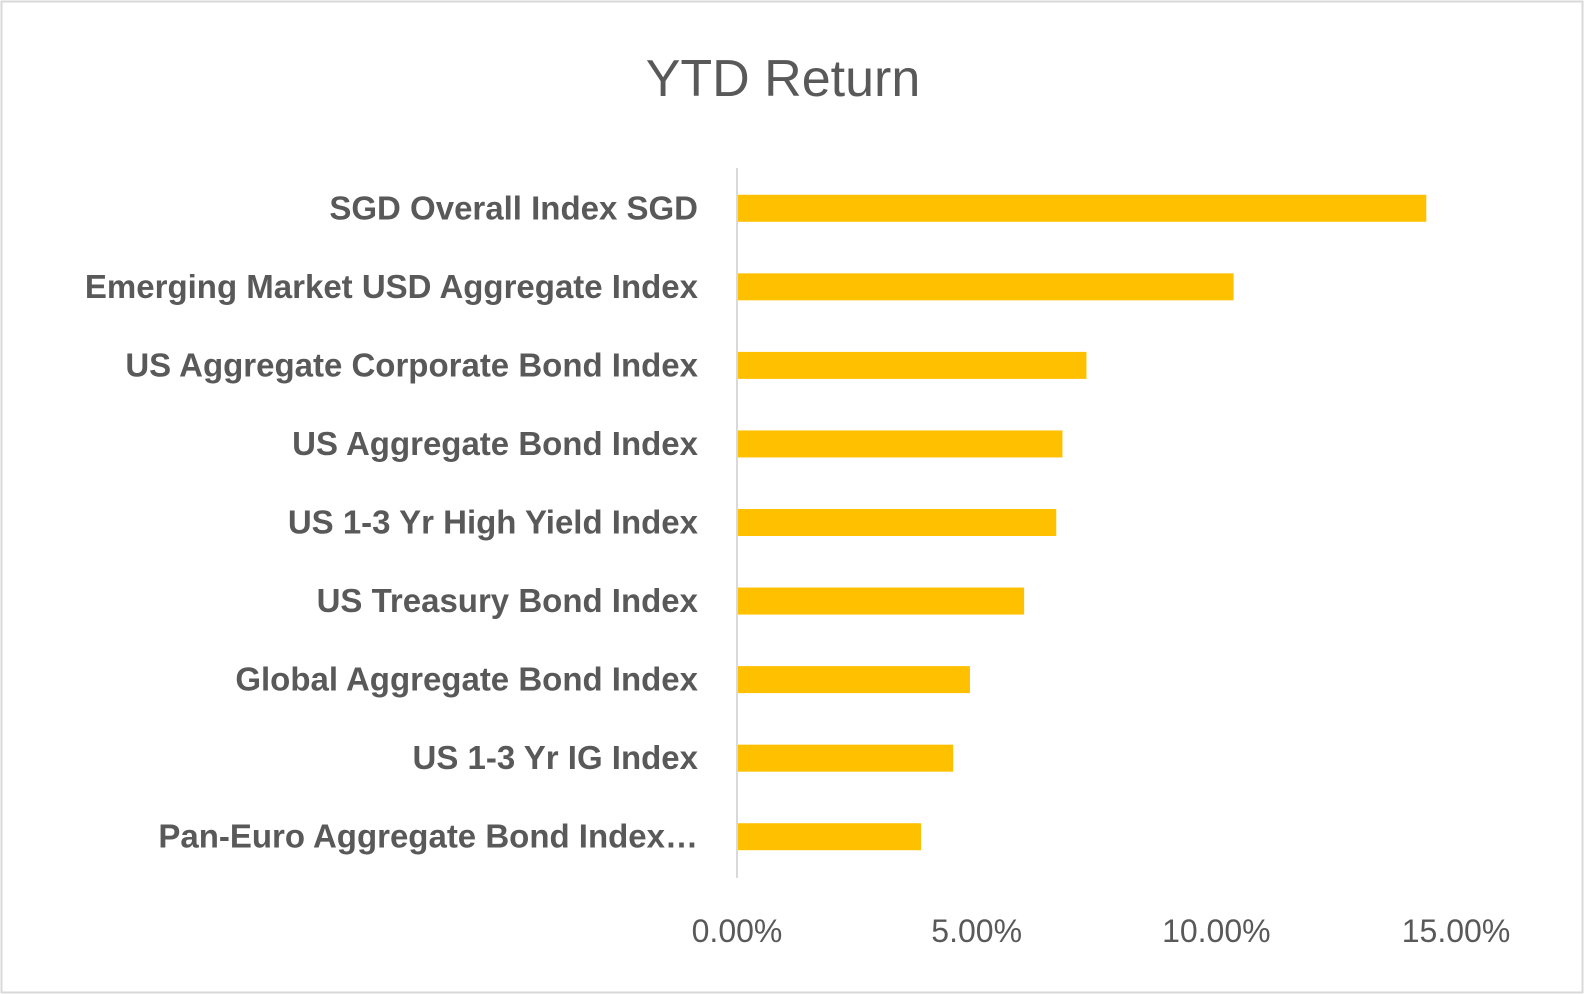  Describe the element at coordinates (783, 79) in the screenshot. I see `chart-title: YTD Return` at that location.